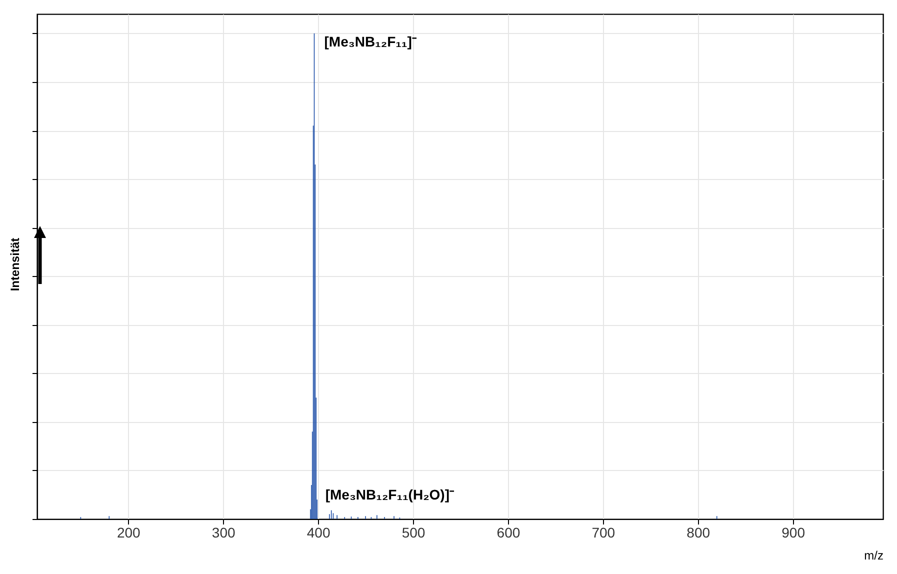  Describe the element at coordinates (15, 265) in the screenshot. I see `y-axis-title: Intensität` at that location.